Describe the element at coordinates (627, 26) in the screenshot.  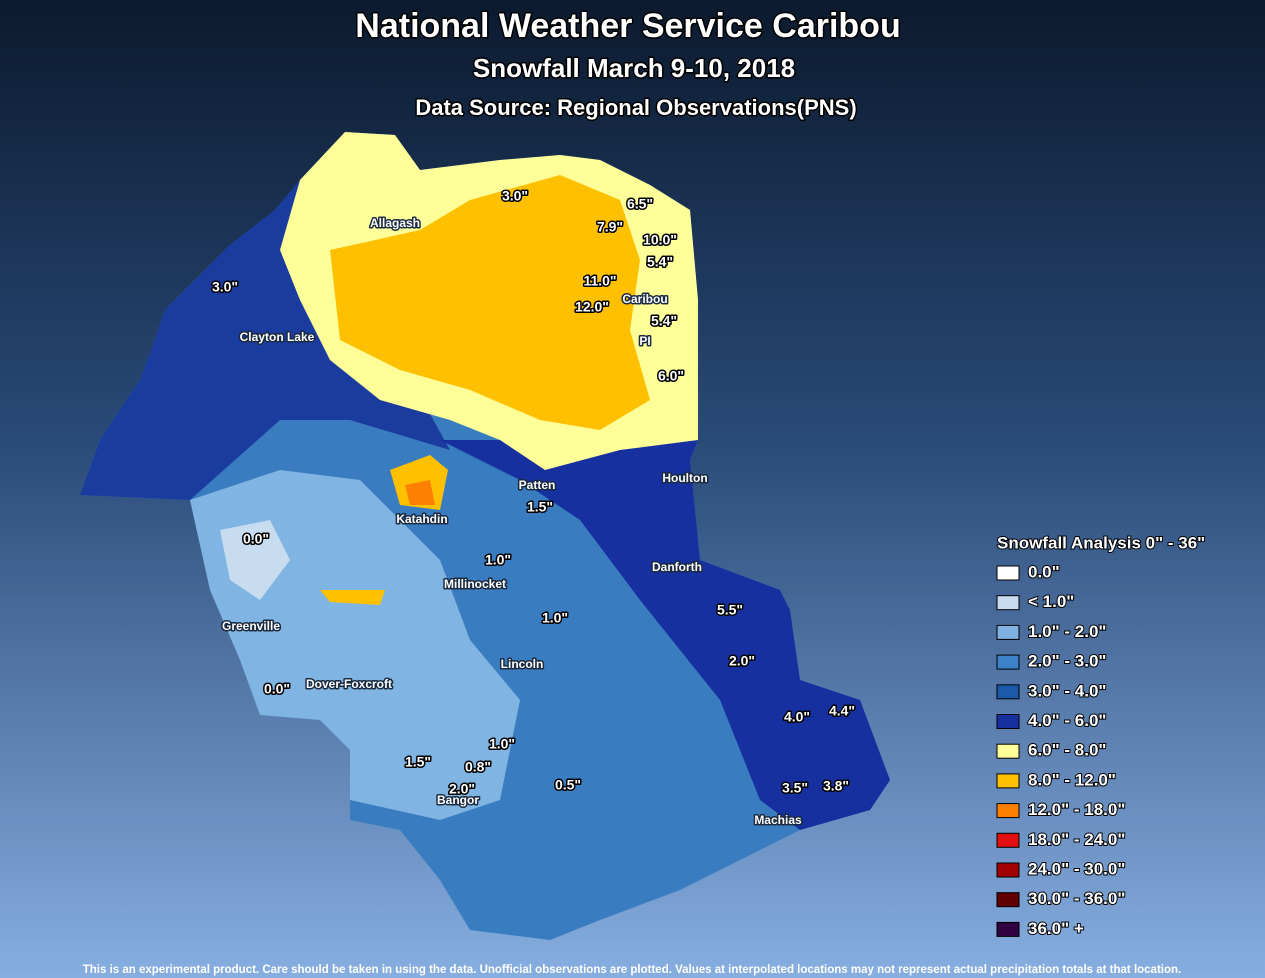
I see `title: National Weather Service Caribou` at that location.